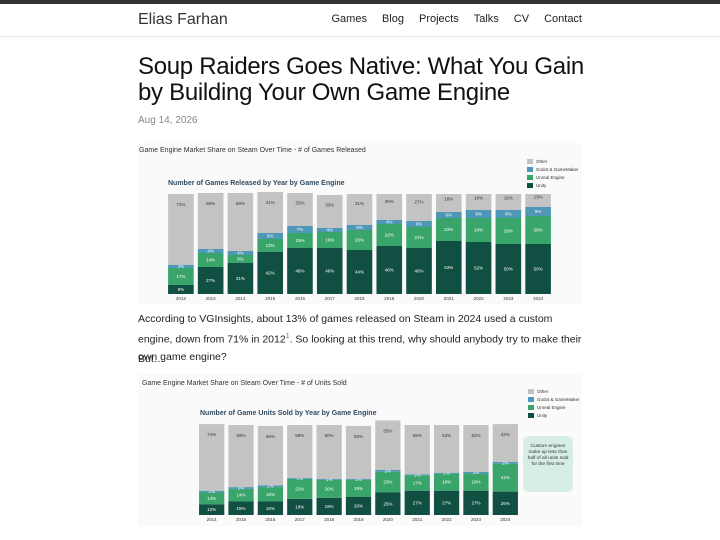 The height and width of the screenshot is (540, 720). What do you see at coordinates (359, 298) in the screenshot?
I see `x-tick-label: 2018` at bounding box center [359, 298].